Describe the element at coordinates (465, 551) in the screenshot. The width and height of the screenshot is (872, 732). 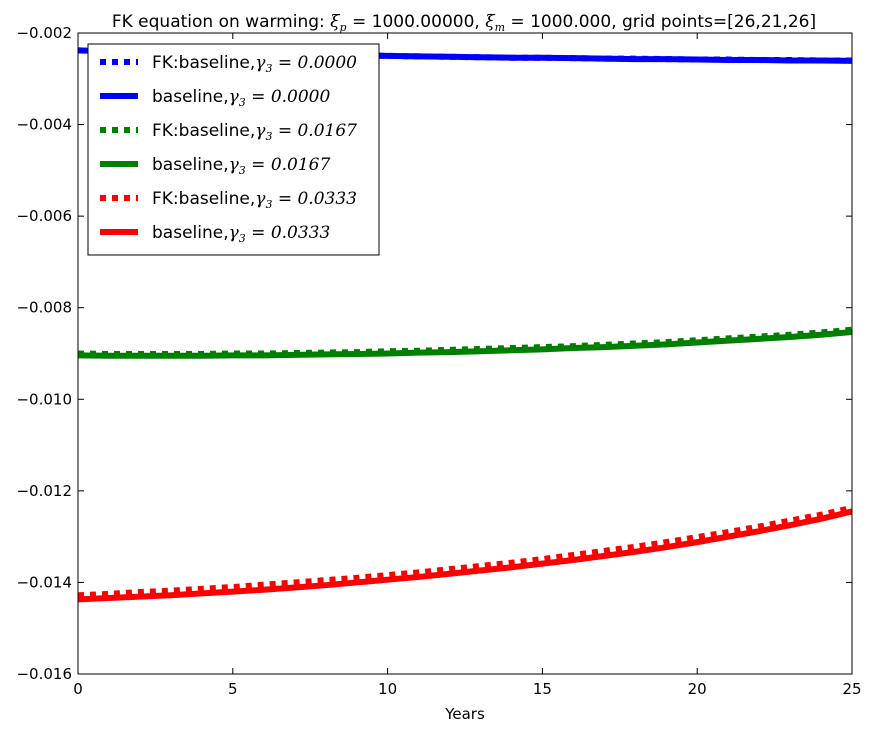
I see `series-line-5-fk` at that location.